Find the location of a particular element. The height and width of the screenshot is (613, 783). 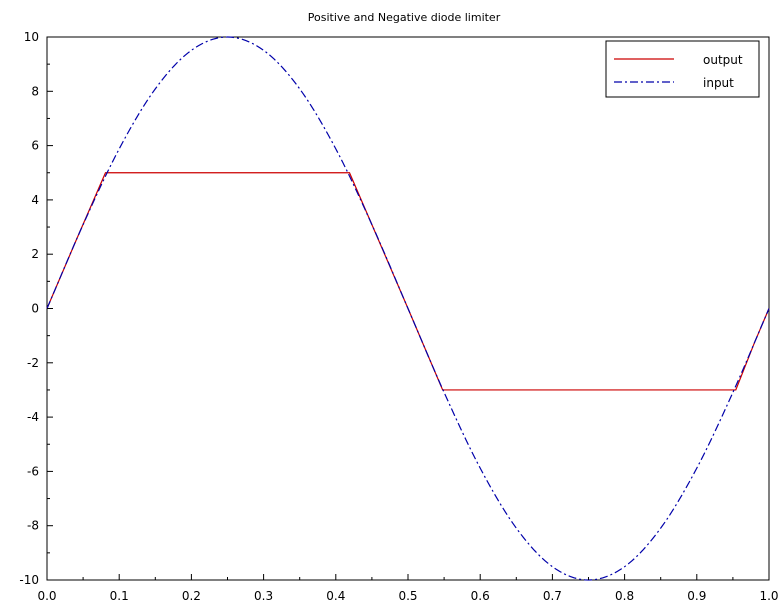

legend: output input is located at coordinates (682, 69).